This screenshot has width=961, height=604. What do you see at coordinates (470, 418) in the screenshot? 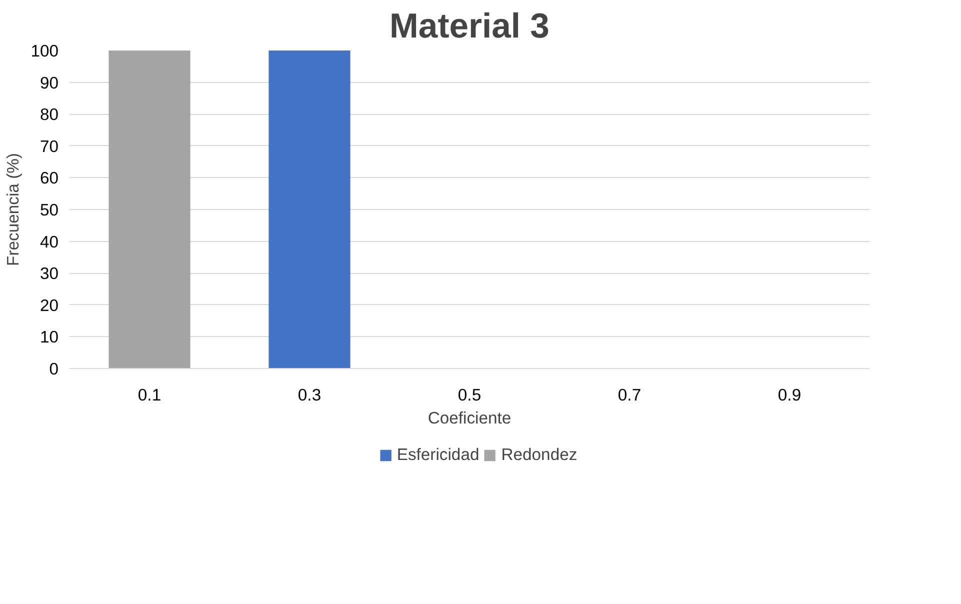
I see `x-axis-title: Coeficiente` at bounding box center [470, 418].